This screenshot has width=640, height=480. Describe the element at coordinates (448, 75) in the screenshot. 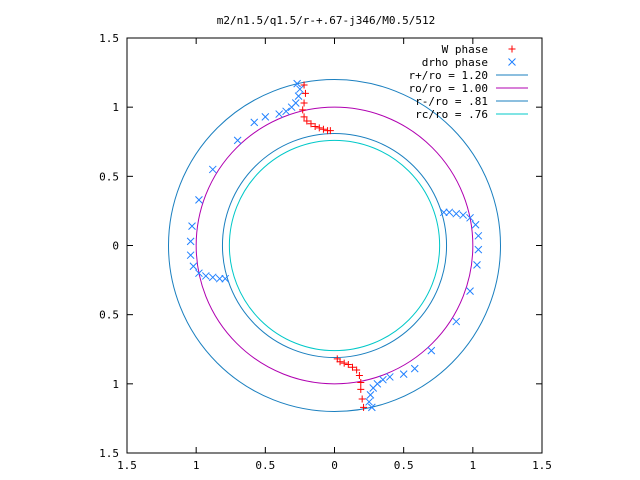

I see `legend-label: r+/ro = 1.20` at that location.